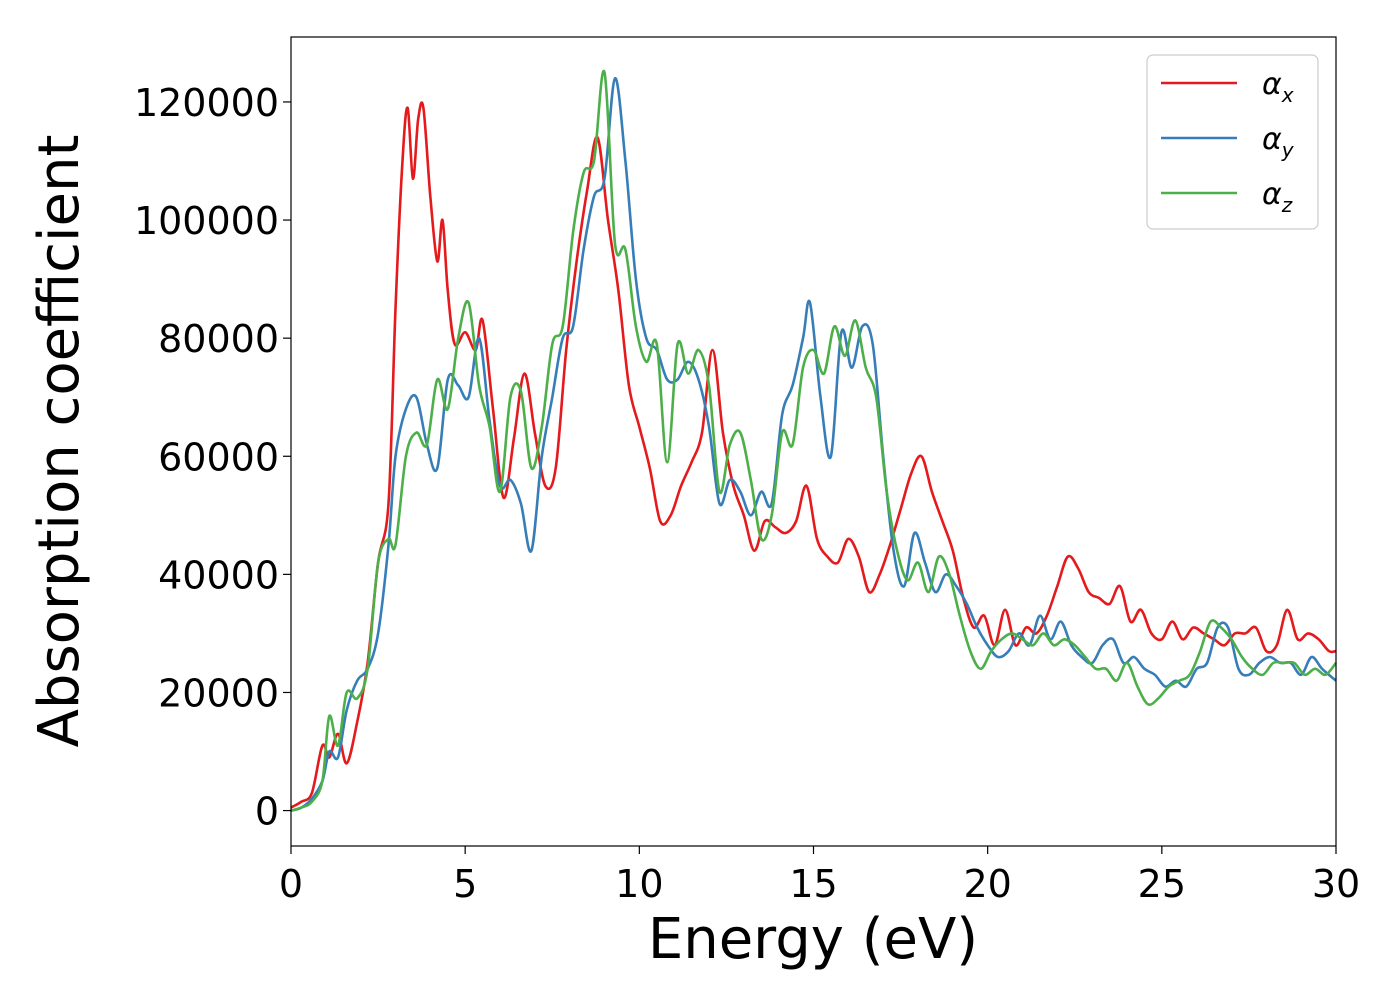 The height and width of the screenshot is (1000, 1400). I want to click on x-axis-ticks: 0 5 10 15 20 25 30, so click(819, 876).